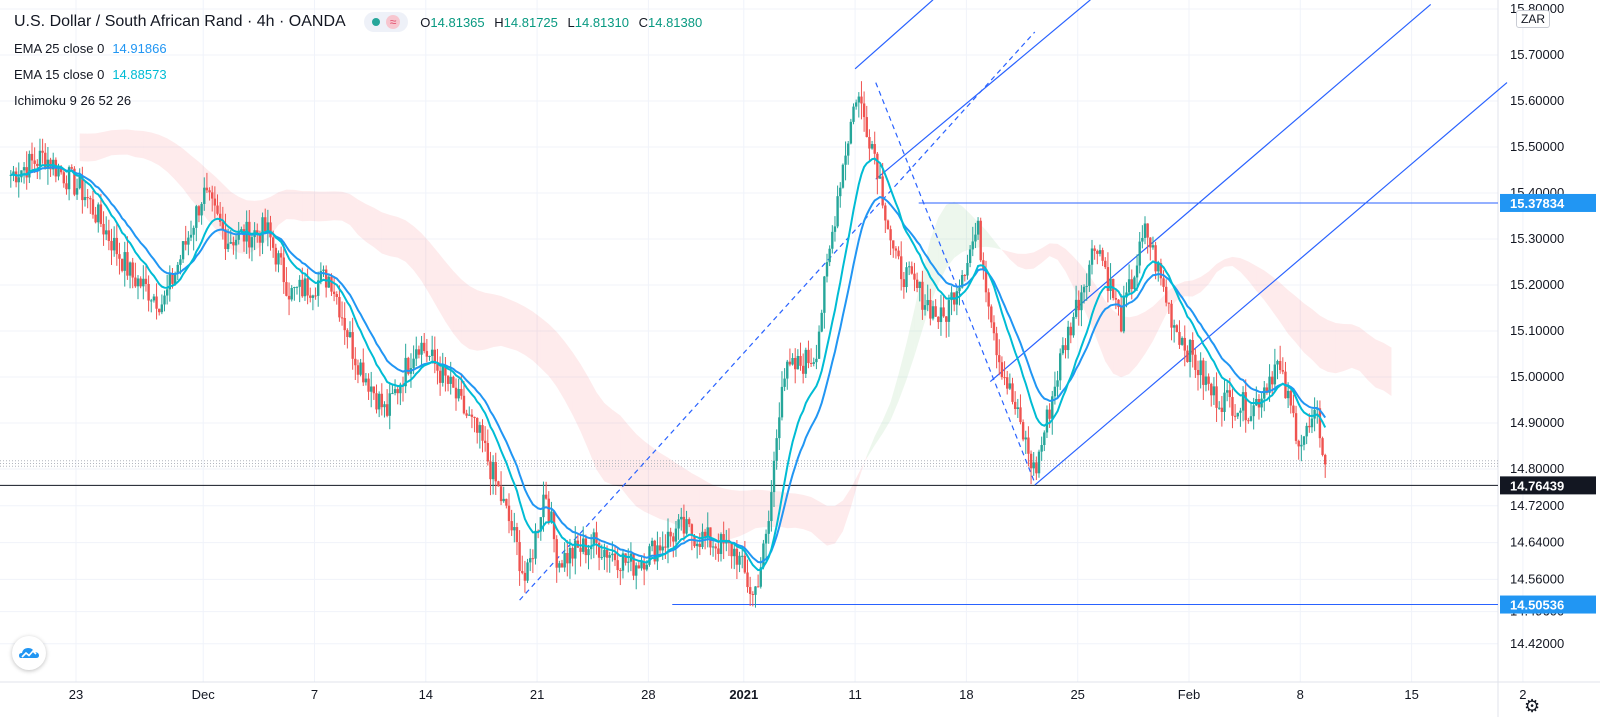 The image size is (1600, 717). I want to click on currency-badge: ZAR, so click(1533, 19).